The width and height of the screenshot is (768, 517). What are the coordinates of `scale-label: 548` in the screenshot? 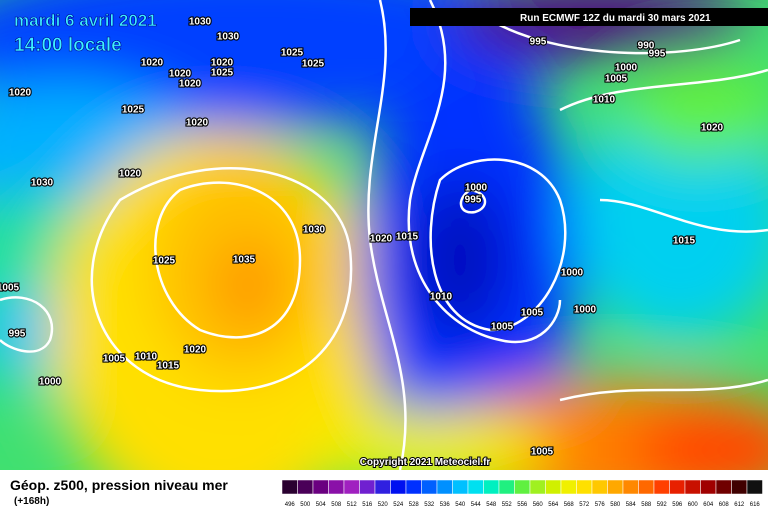 It's located at (491, 505).